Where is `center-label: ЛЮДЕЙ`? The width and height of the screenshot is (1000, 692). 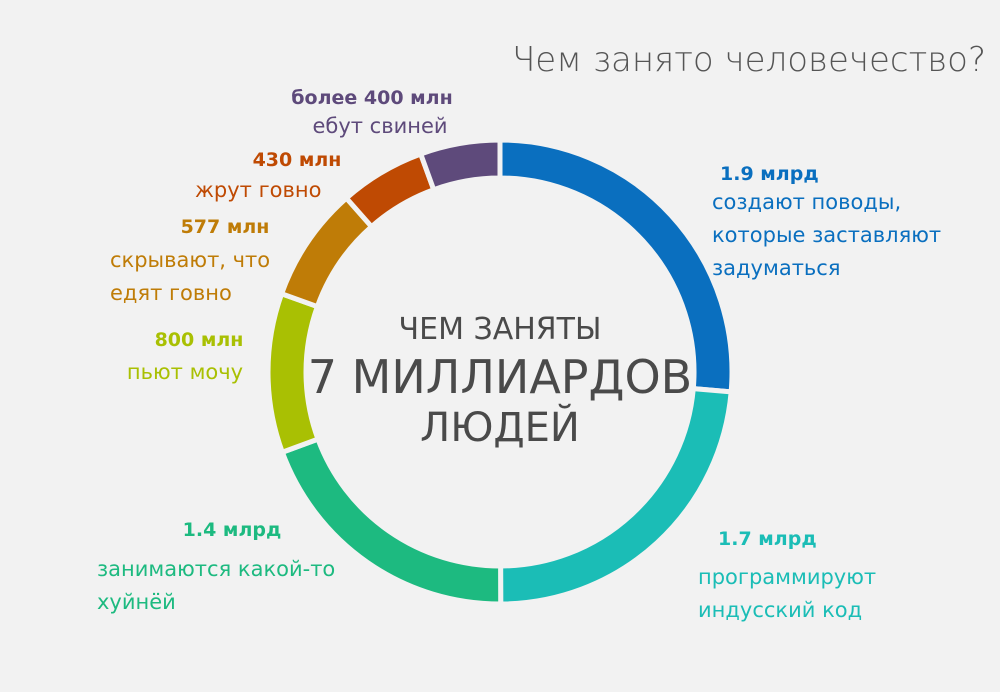 center-label: ЛЮДЕЙ is located at coordinates (500, 428).